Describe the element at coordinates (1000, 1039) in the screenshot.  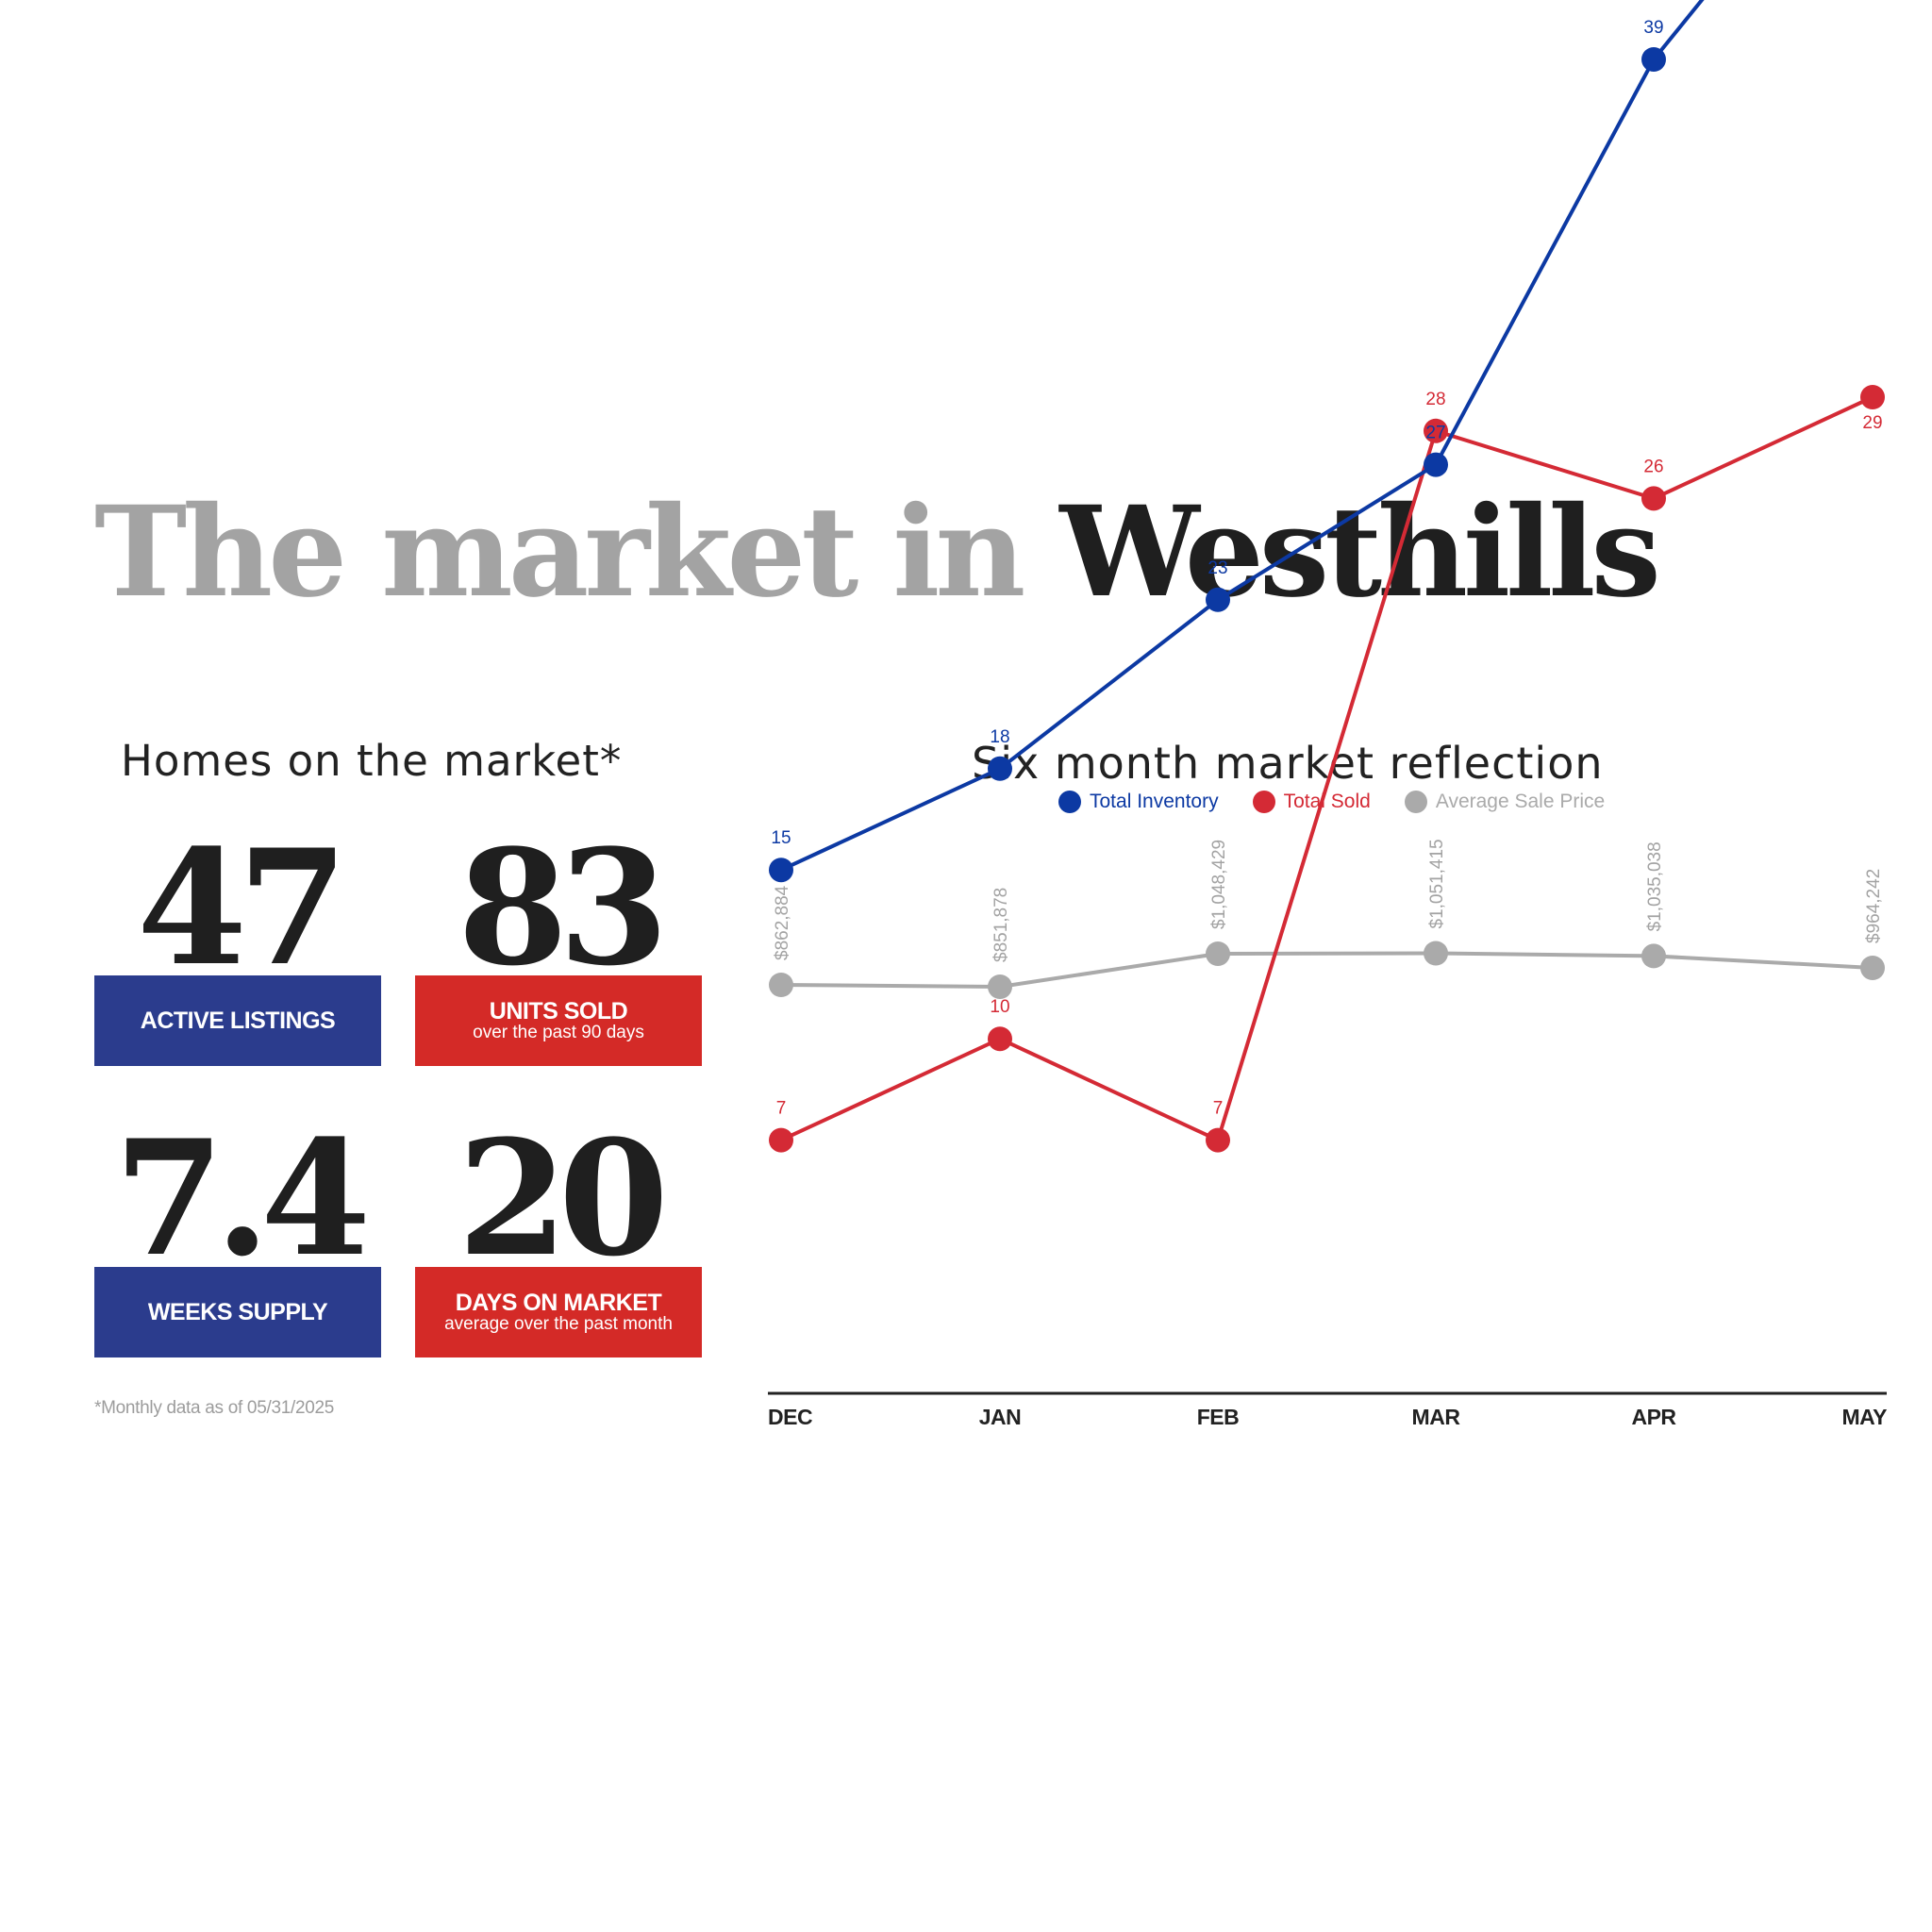
I see `point-sold-jan` at that location.